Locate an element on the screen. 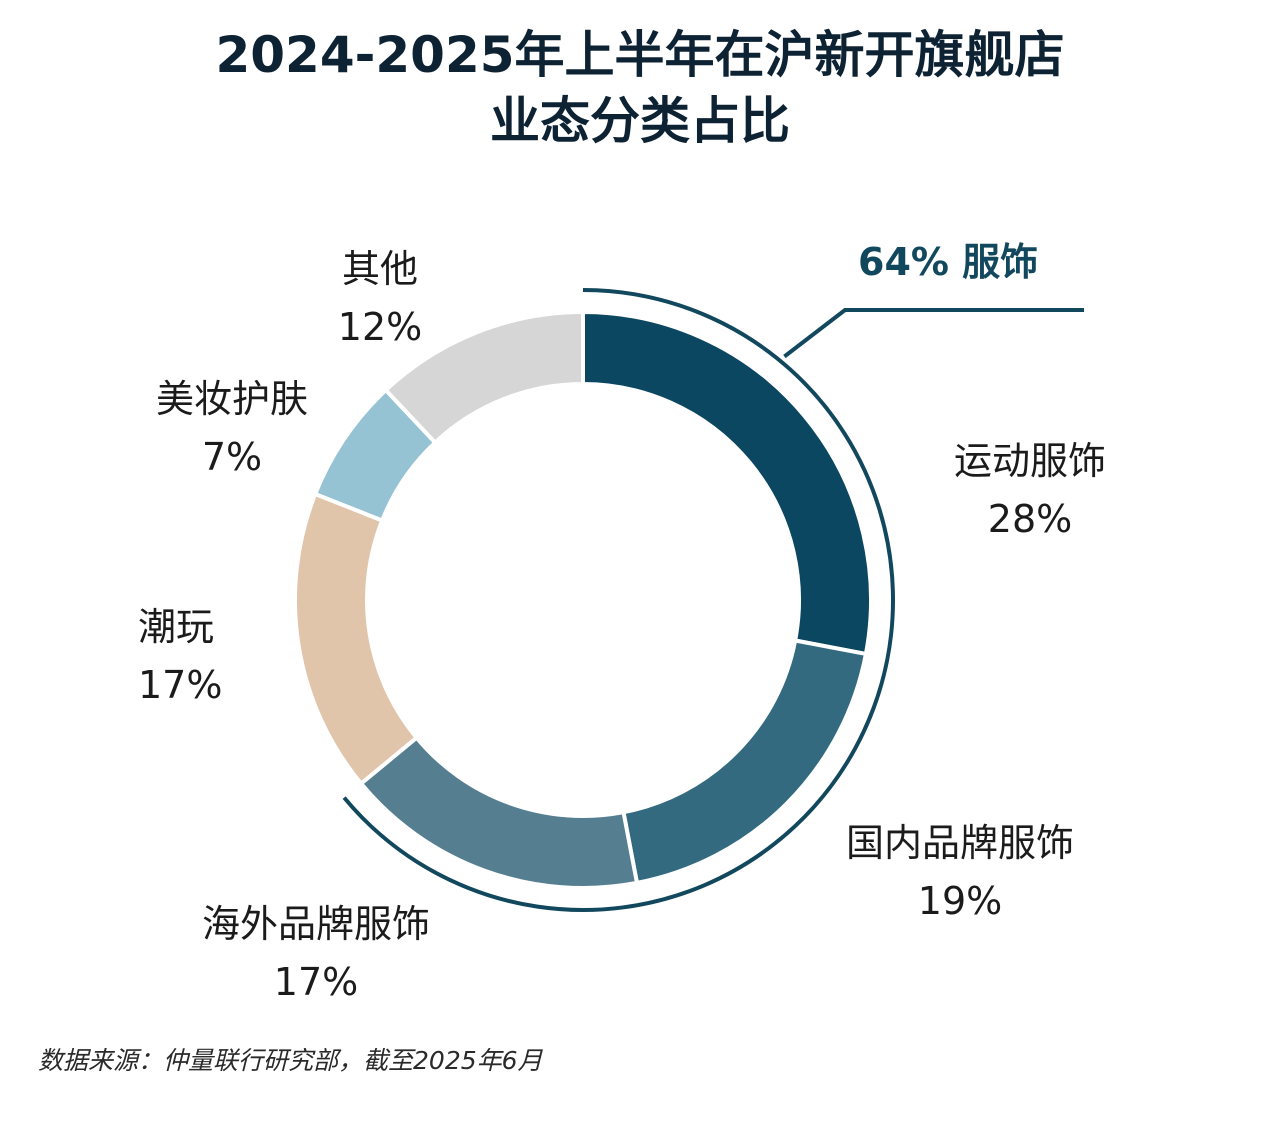 This screenshot has height=1126, width=1280. slice-label-value: 28% is located at coordinates (1030, 519).